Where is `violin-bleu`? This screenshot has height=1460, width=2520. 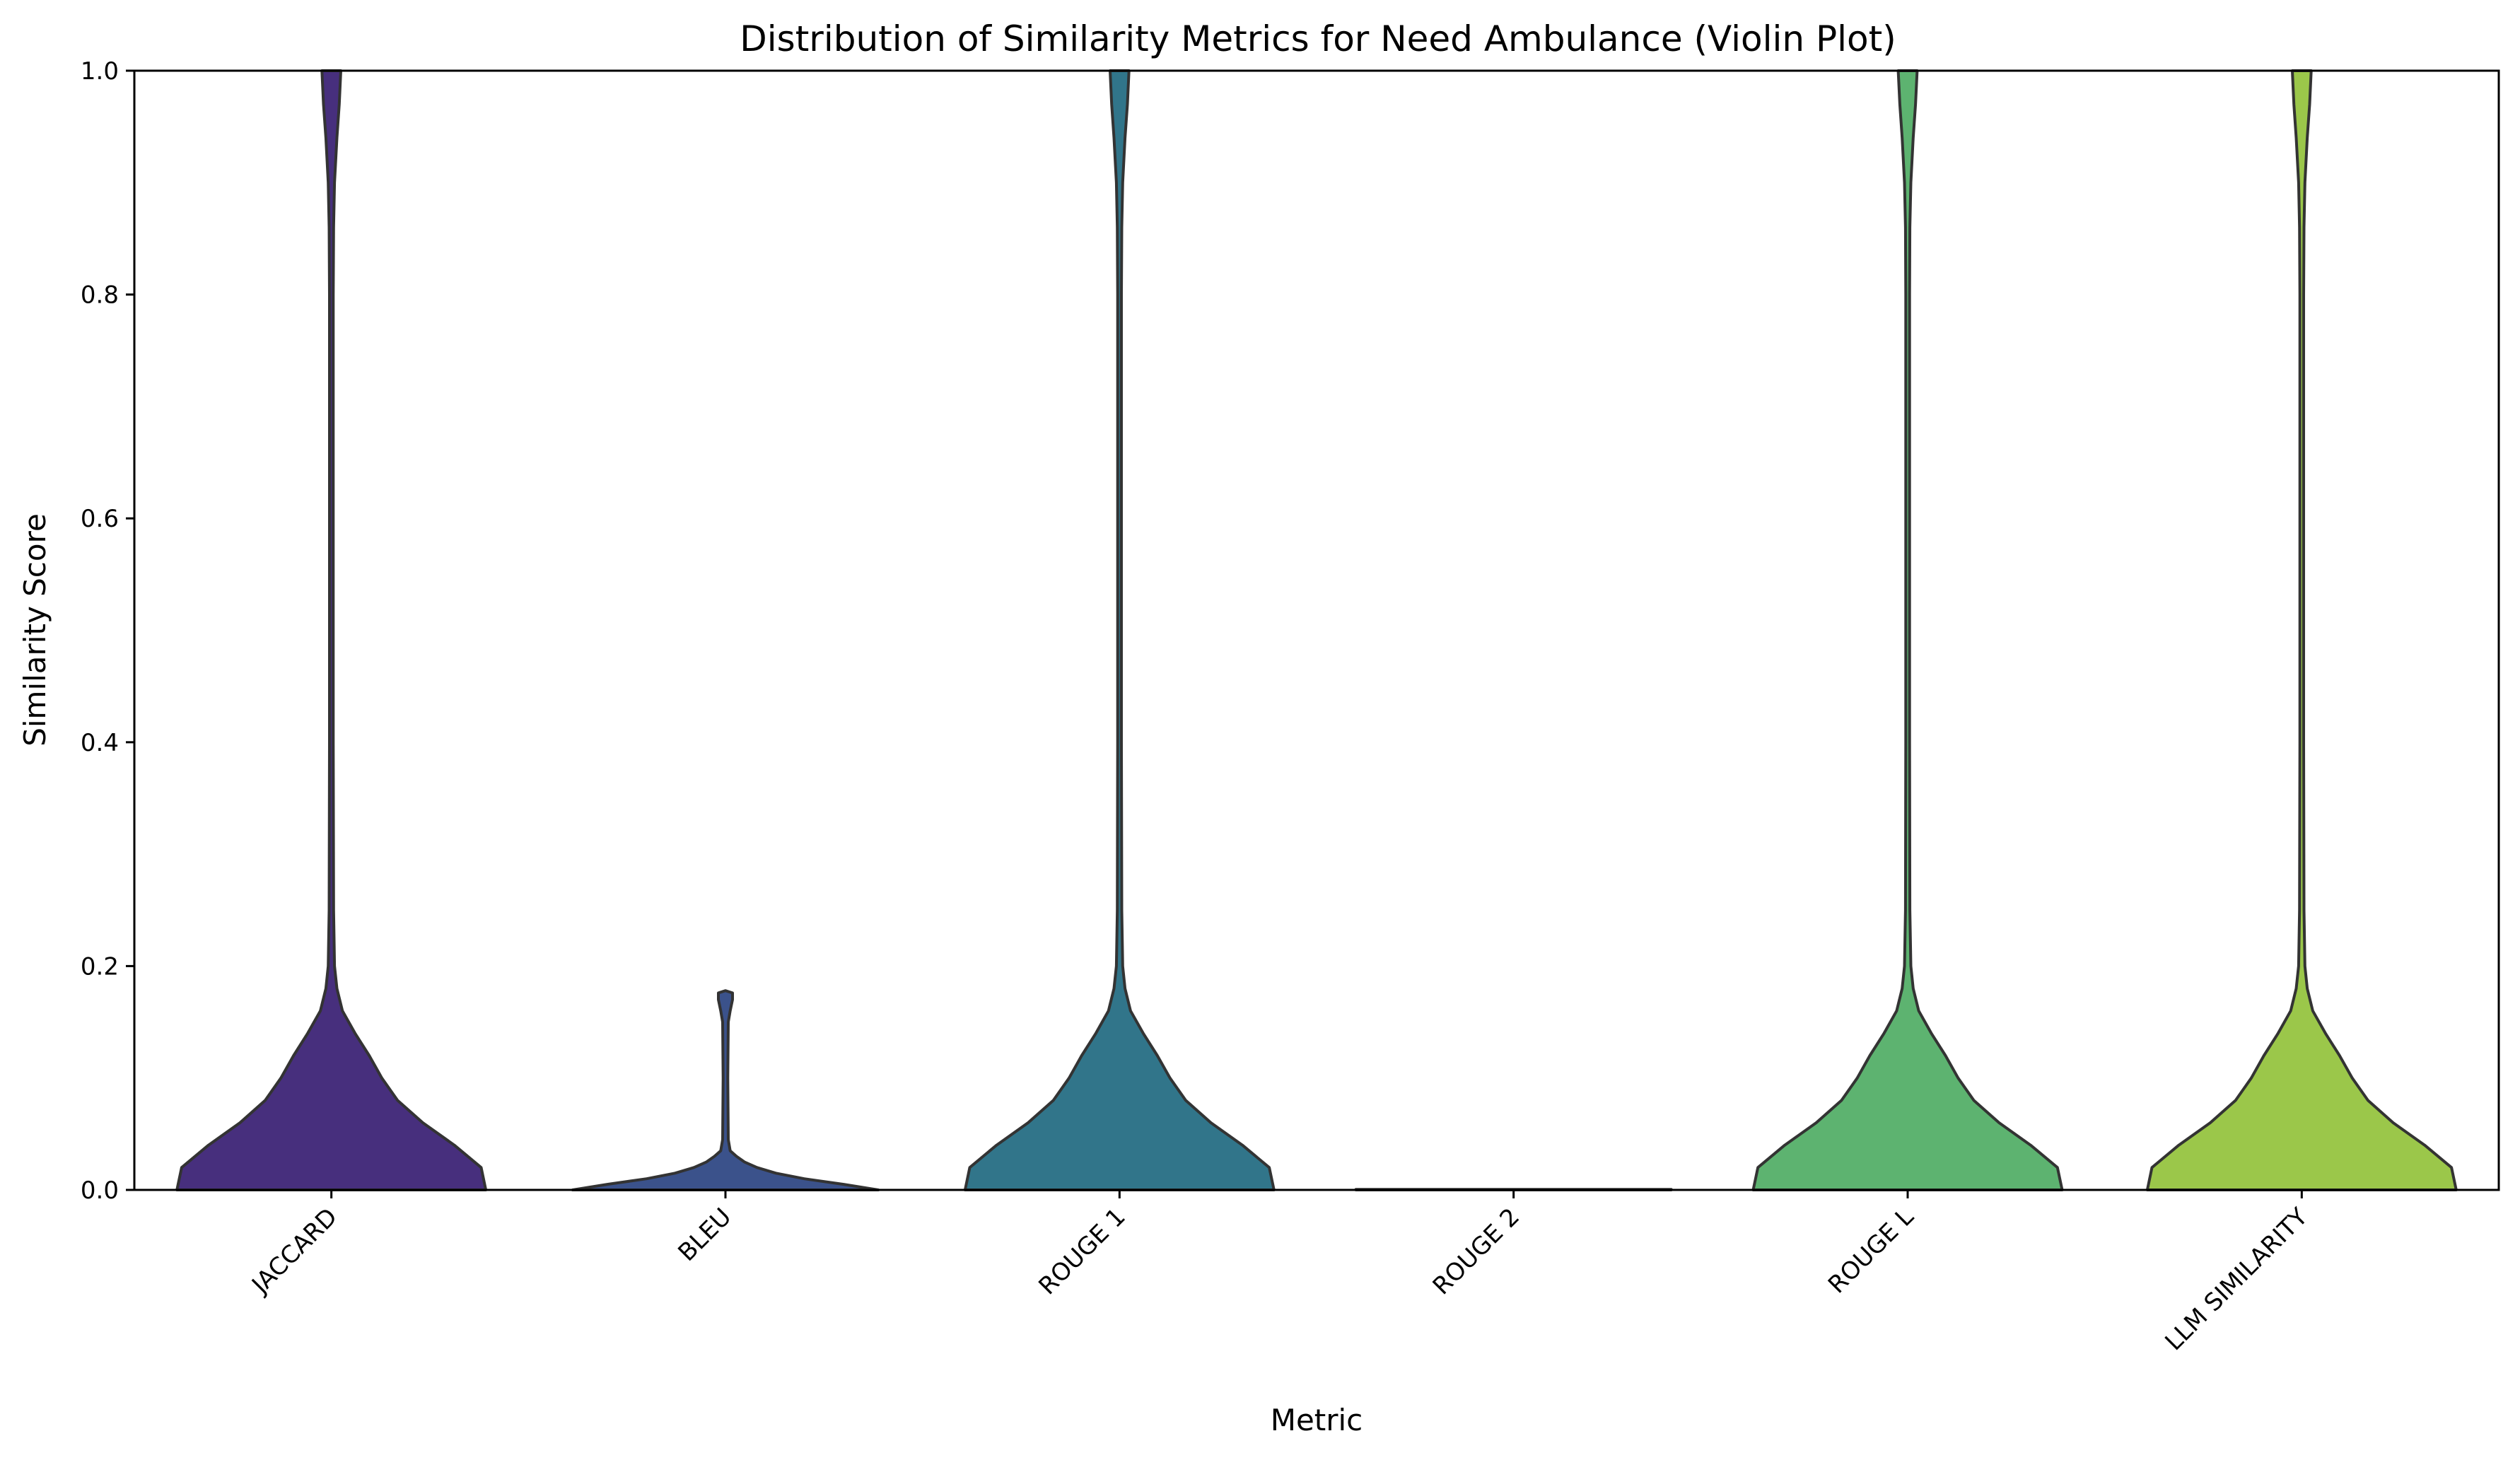 violin-bleu is located at coordinates (725, 1090).